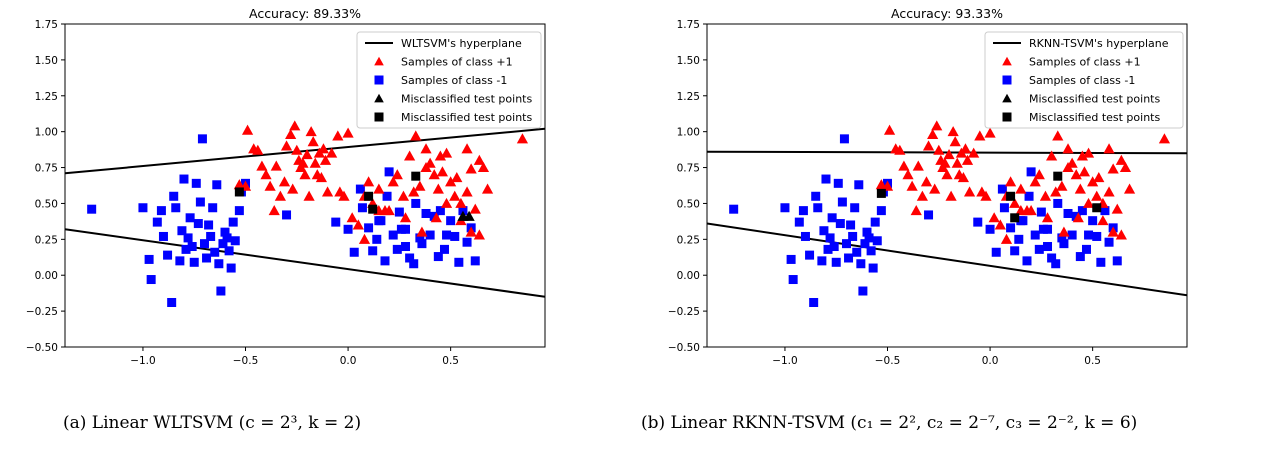 This screenshot has height=461, width=1263. I want to click on legend-label: Misclassified test points, so click(466, 117).